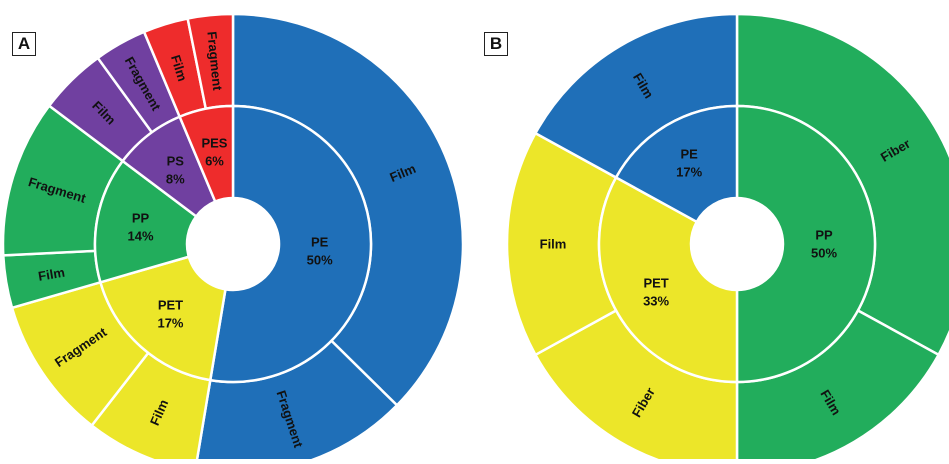 This screenshot has height=464, width=949. I want to click on inner-slice-percent-label: 14%, so click(141, 236).